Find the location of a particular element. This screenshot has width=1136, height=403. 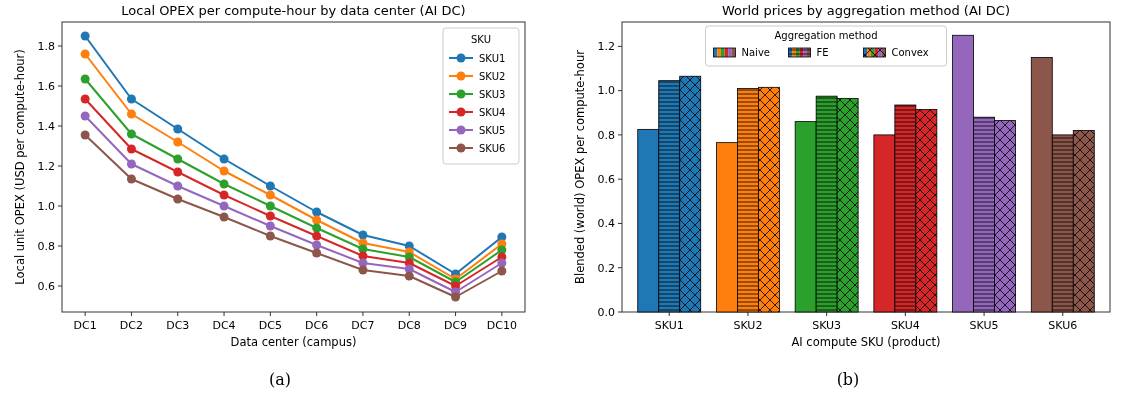

y-axis-title: Blended (world) OPEX per compute-hour is located at coordinates (580, 166).